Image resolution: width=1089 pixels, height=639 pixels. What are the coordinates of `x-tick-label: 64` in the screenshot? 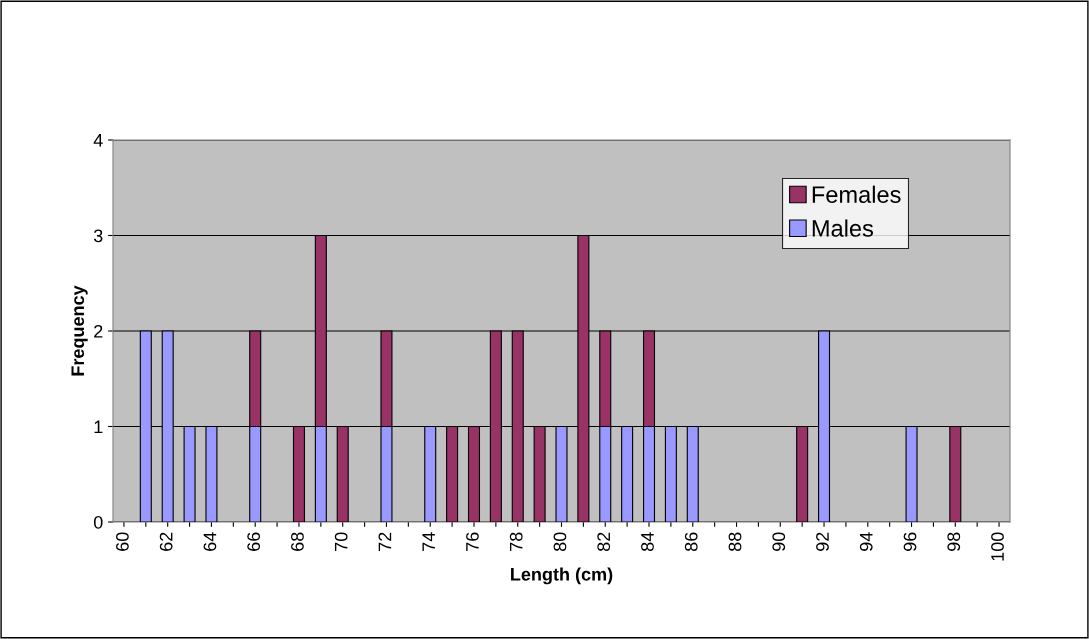 It's located at (210, 541).